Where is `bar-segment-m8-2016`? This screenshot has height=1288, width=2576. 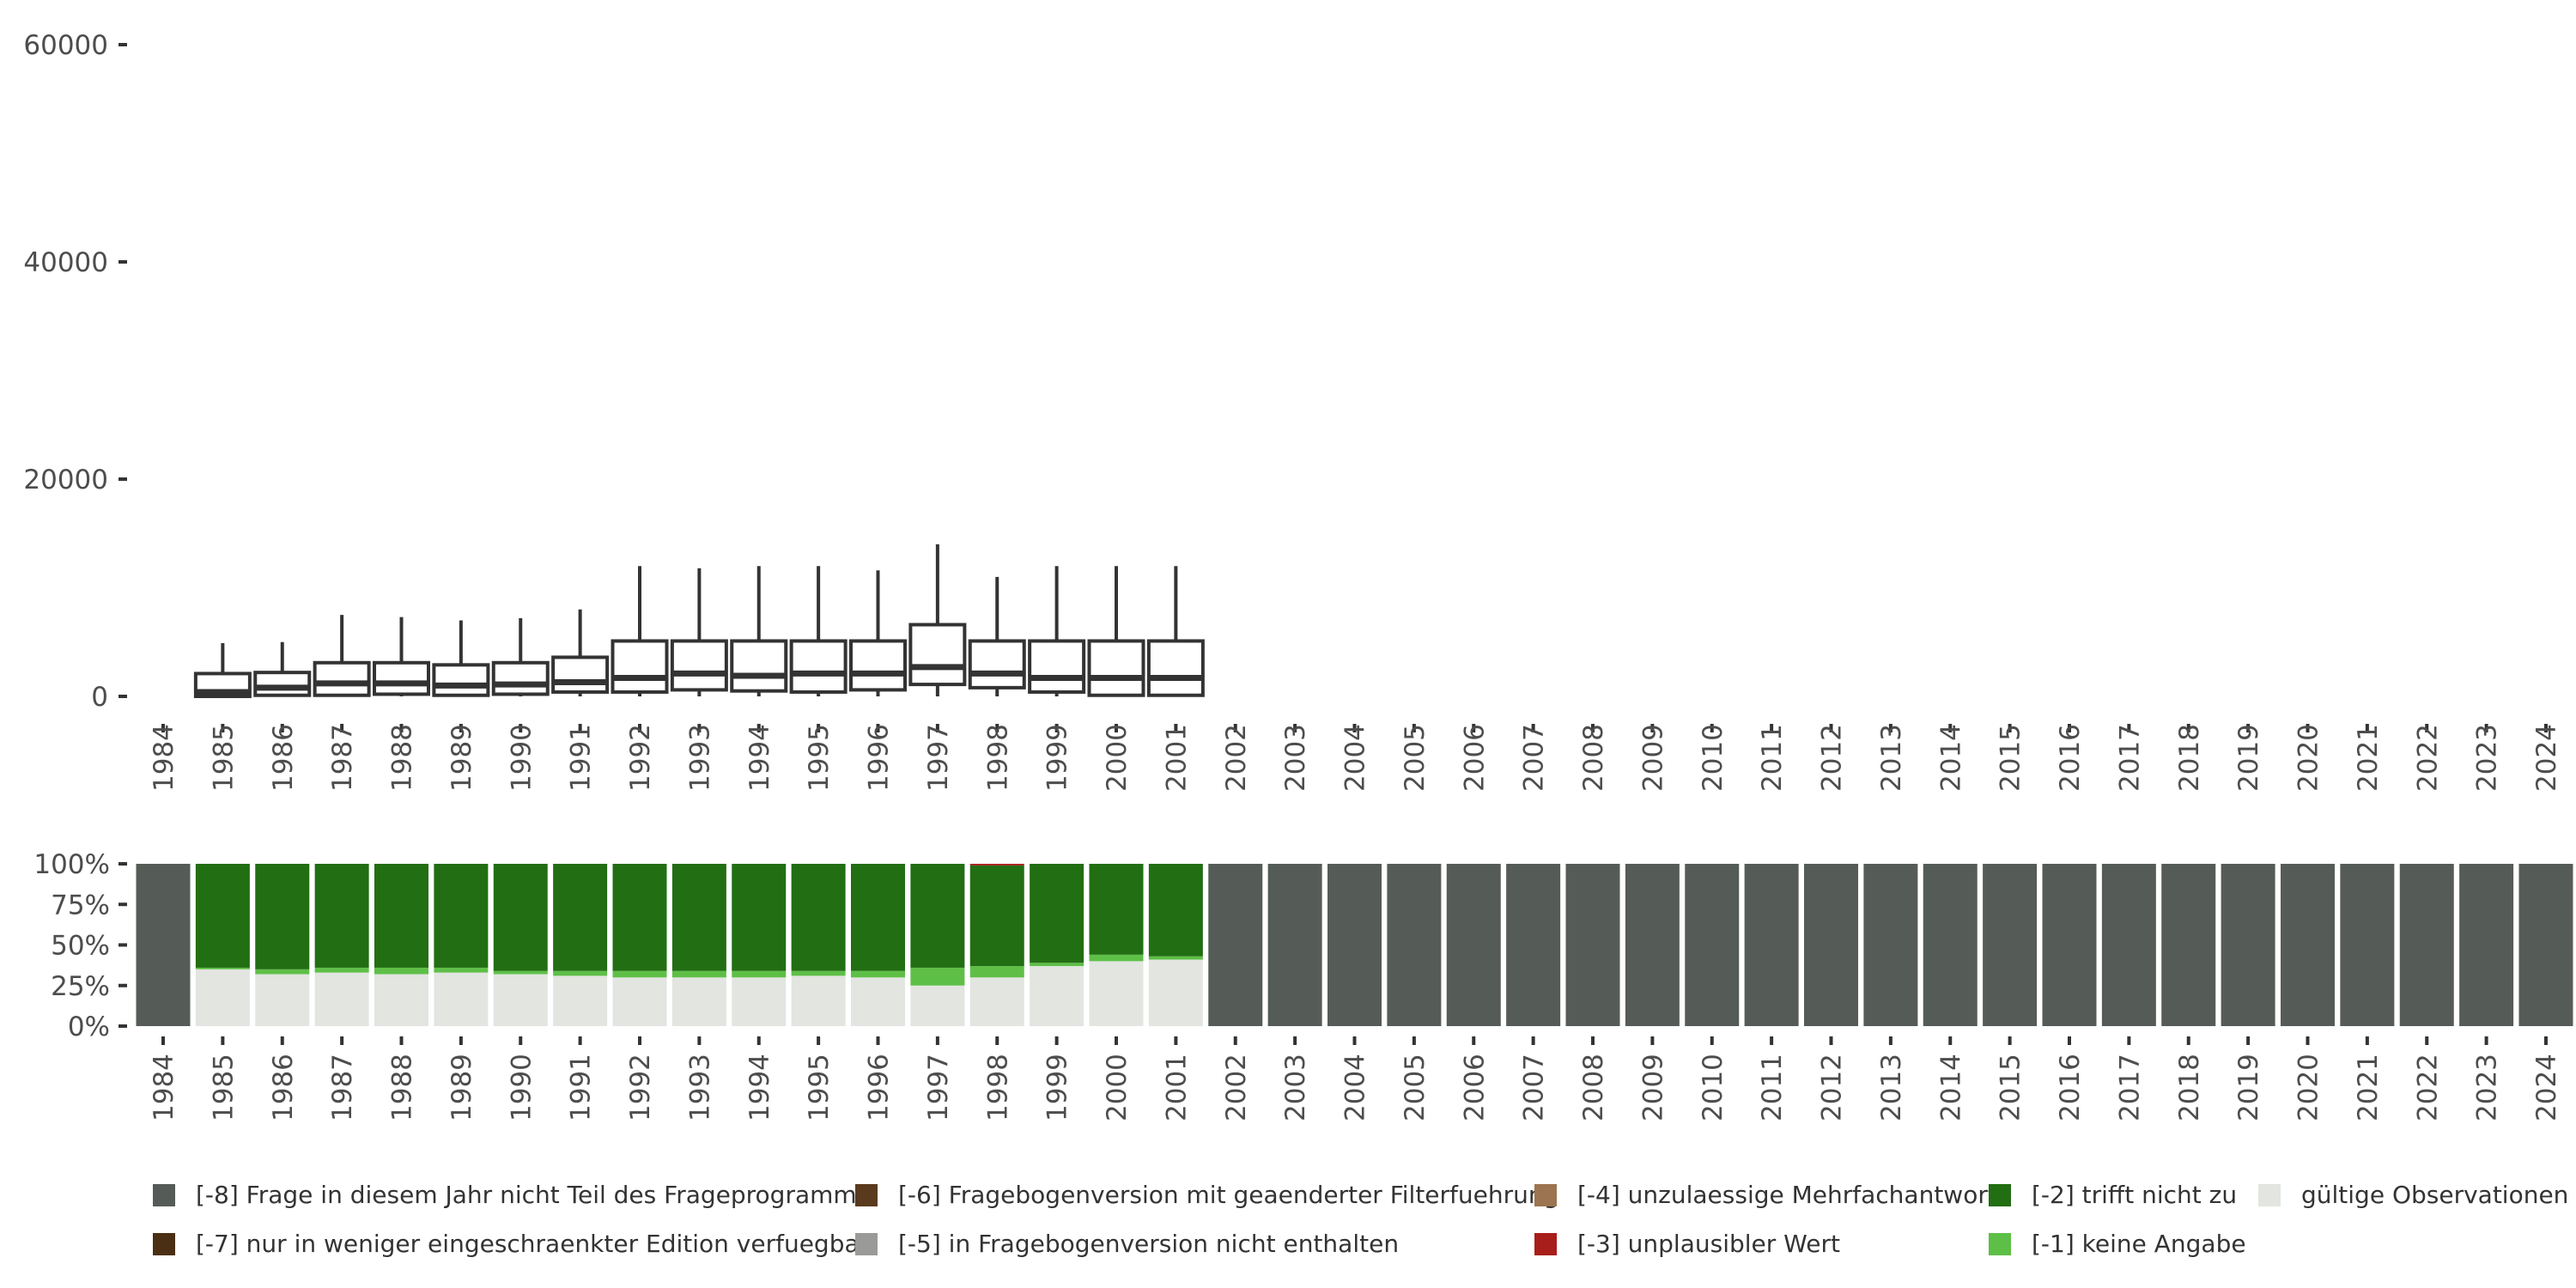 bar-segment-m8-2016 is located at coordinates (2069, 945).